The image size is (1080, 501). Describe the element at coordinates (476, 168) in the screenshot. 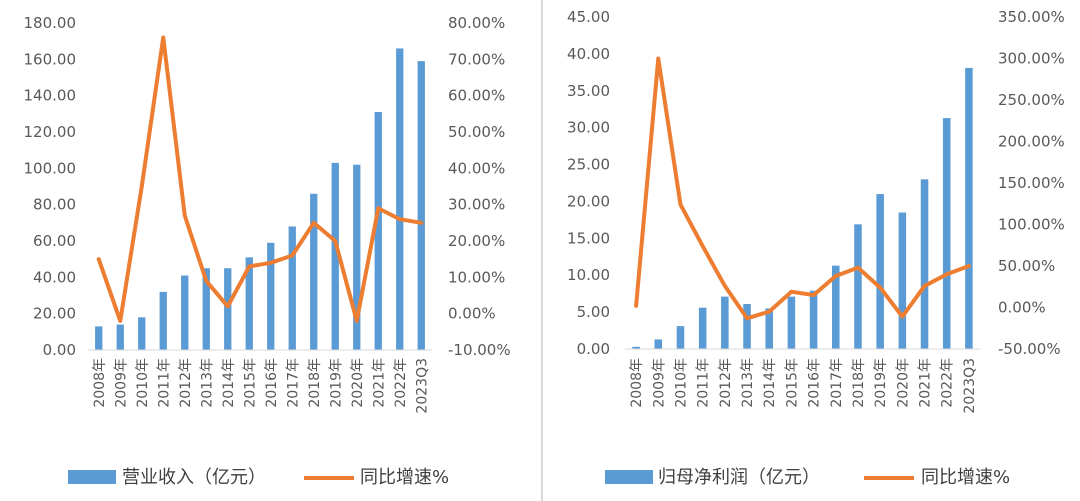

I see `right-axis-tick-label: 40.00%` at that location.